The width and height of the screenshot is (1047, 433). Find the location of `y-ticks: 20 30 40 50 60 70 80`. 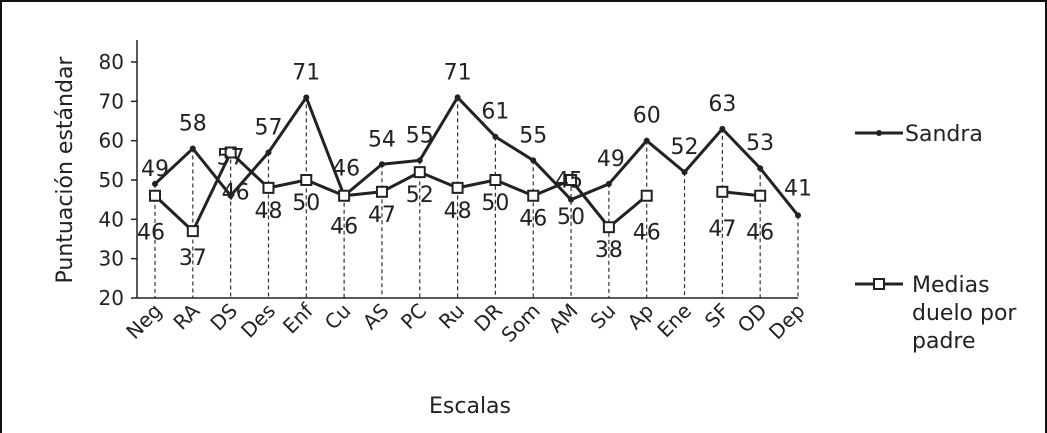

y-ticks: 20 30 40 50 60 70 80 is located at coordinates (118, 180).